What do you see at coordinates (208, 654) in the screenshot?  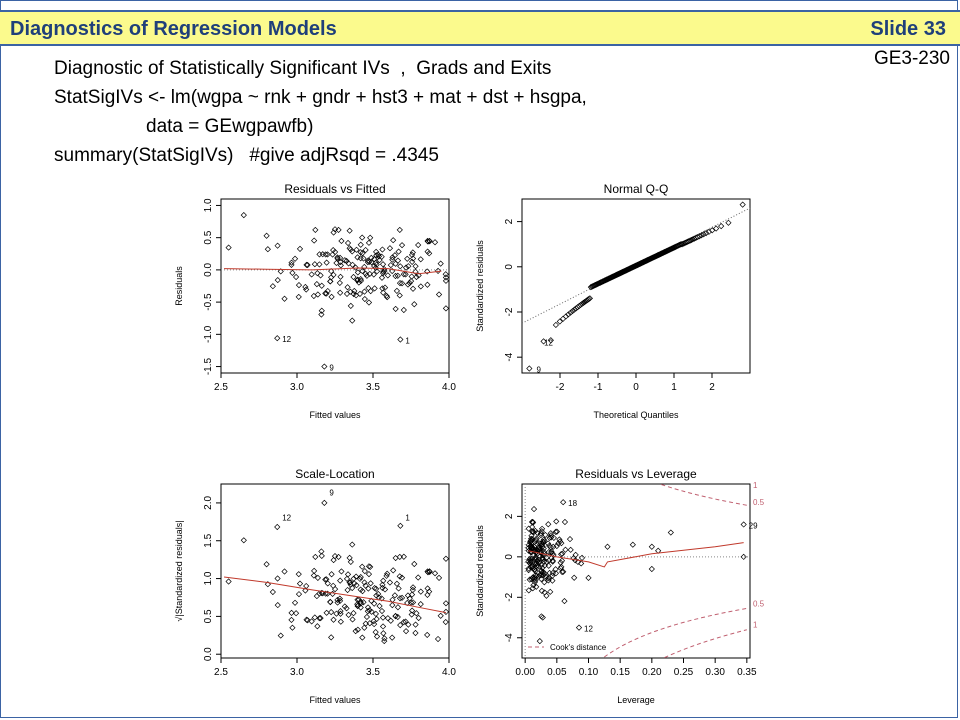 I see `y-tick-label: 0.0` at bounding box center [208, 654].